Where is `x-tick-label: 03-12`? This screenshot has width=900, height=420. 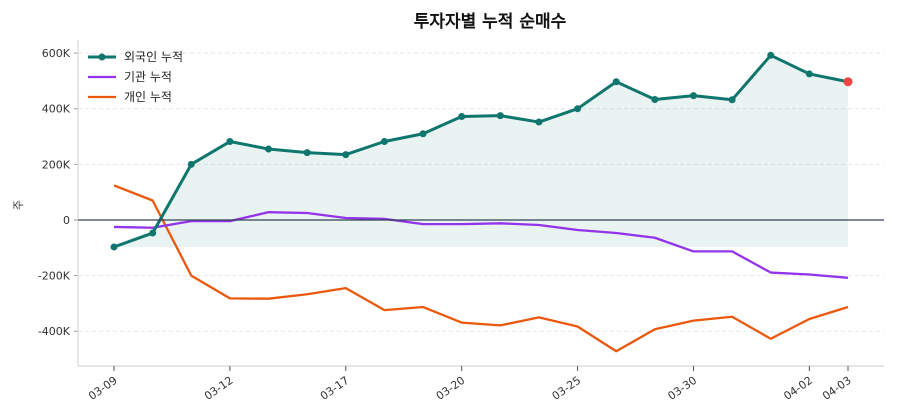 x-tick-label: 03-12 is located at coordinates (219, 388).